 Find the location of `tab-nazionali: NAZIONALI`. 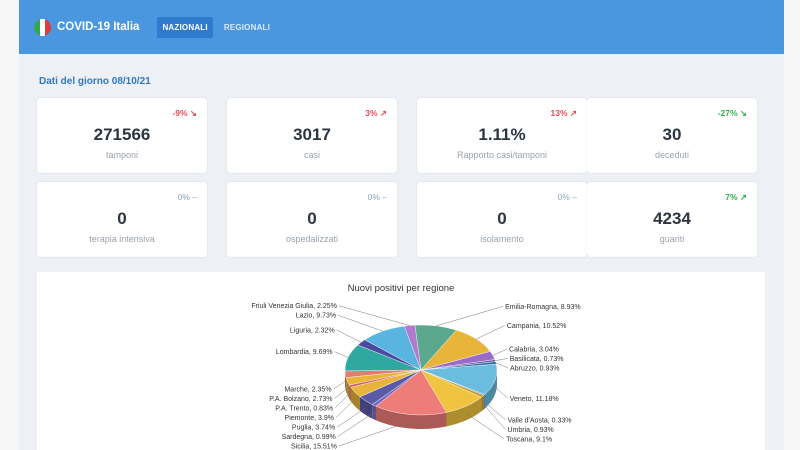

tab-nazionali: NAZIONALI is located at coordinates (185, 27).